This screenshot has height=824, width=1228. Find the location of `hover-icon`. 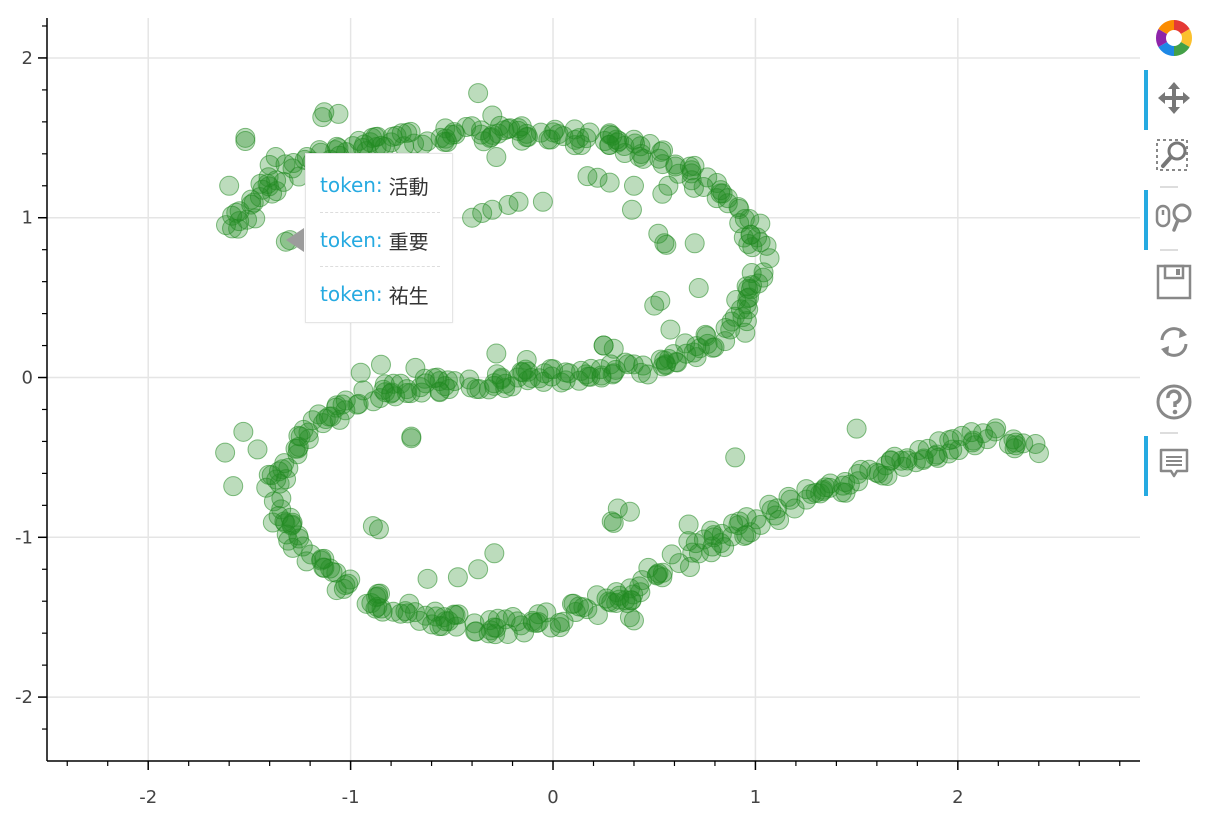

hover-icon is located at coordinates (1174, 466).